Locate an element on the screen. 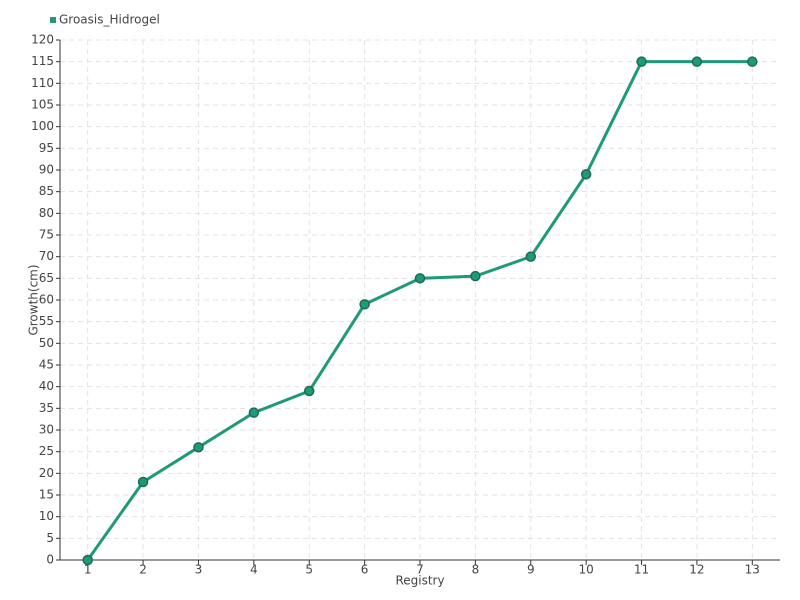  x-tick-label: 1 is located at coordinates (88, 570).